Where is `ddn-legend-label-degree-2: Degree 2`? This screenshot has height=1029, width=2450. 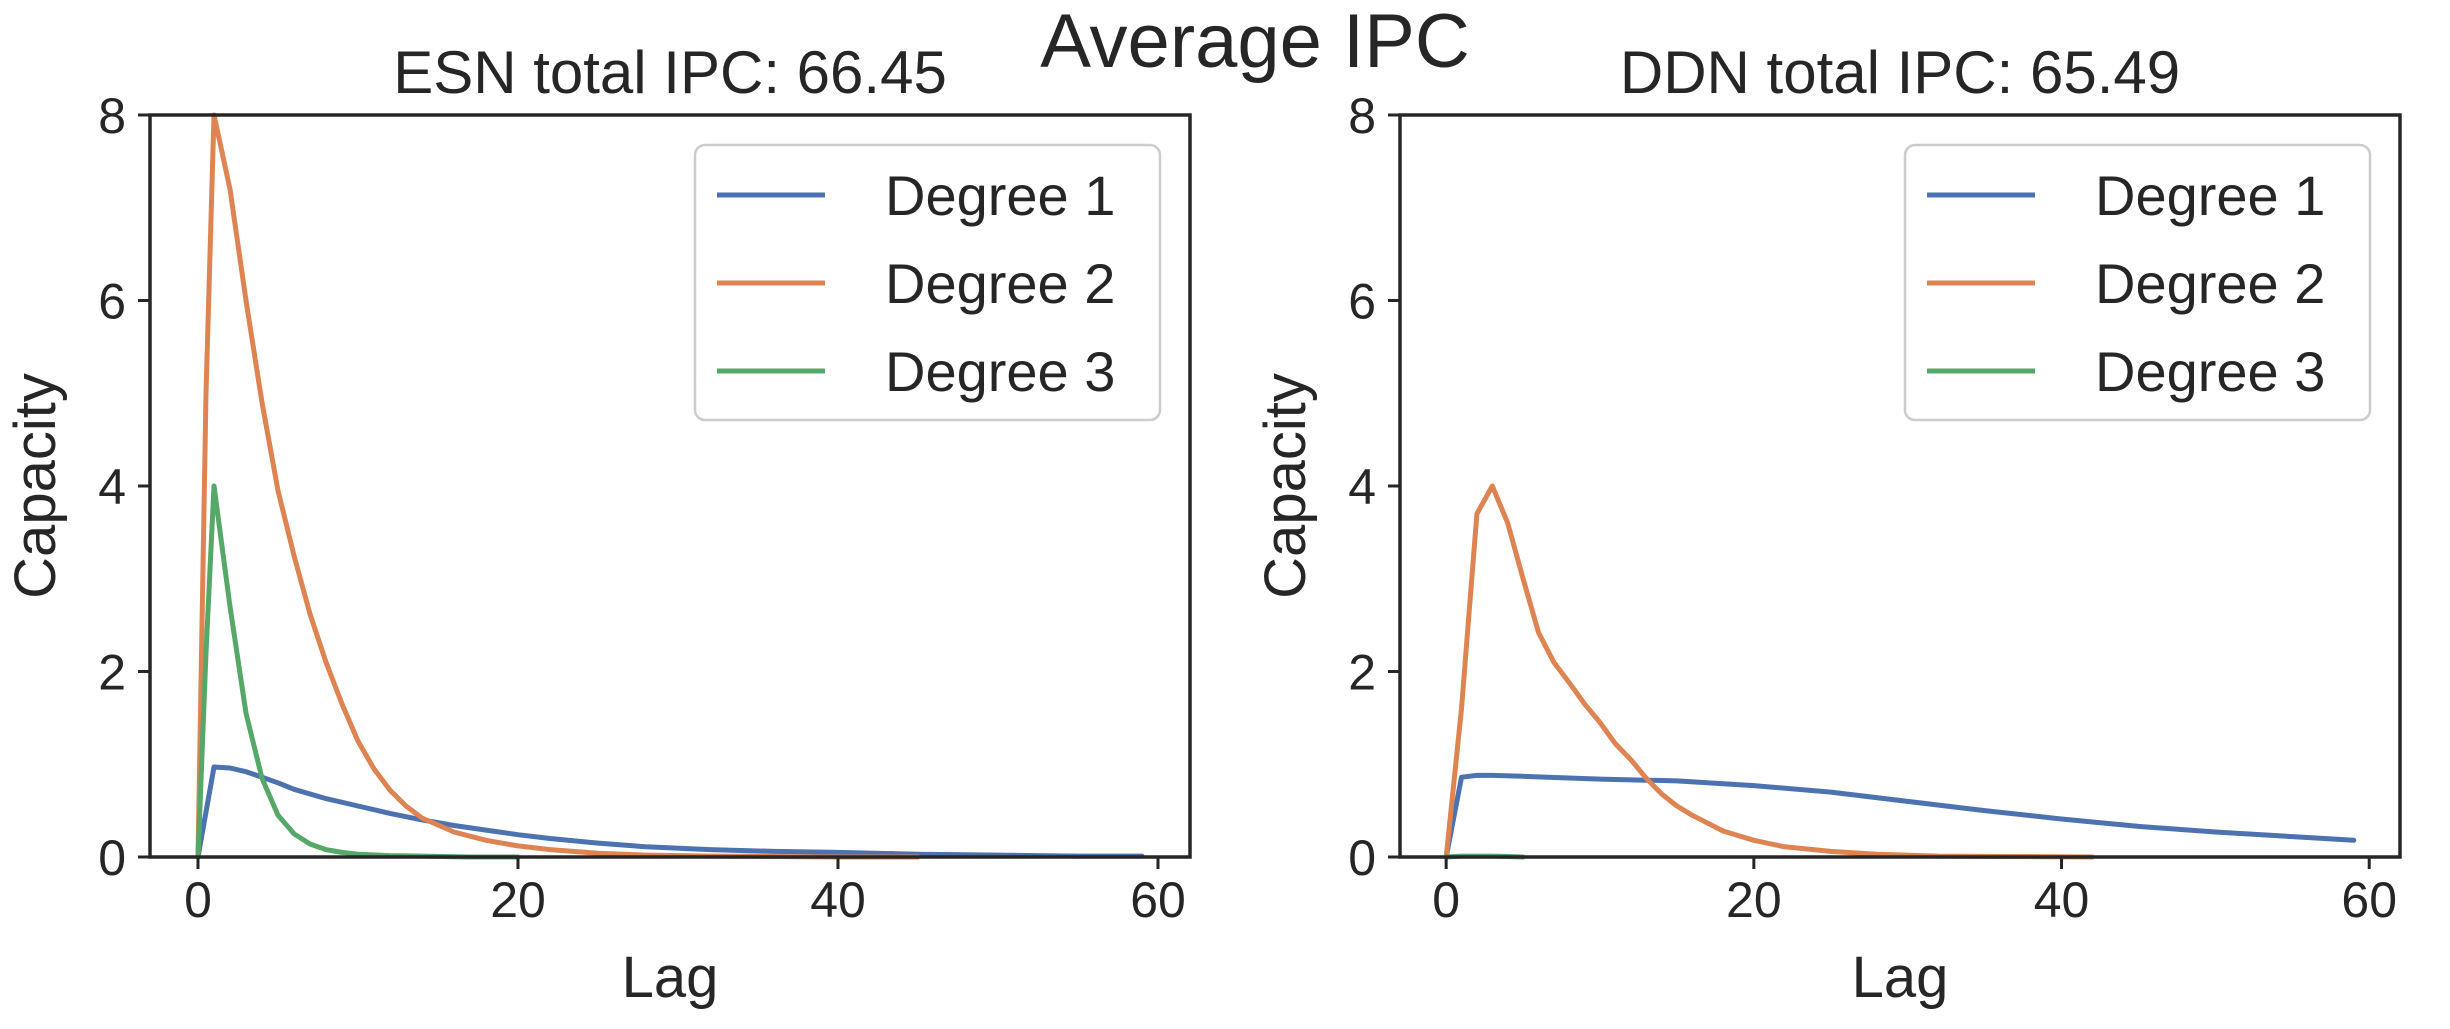 ddn-legend-label-degree-2: Degree 2 is located at coordinates (2210, 283).